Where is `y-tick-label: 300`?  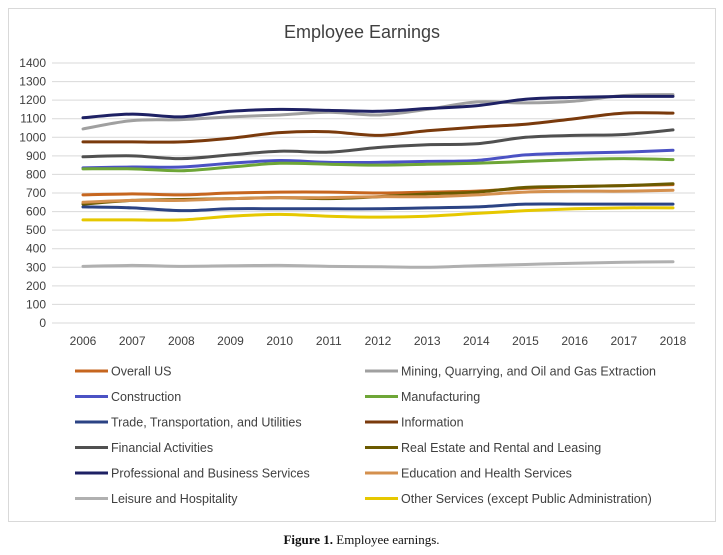
y-tick-label: 300 is located at coordinates (36, 267).